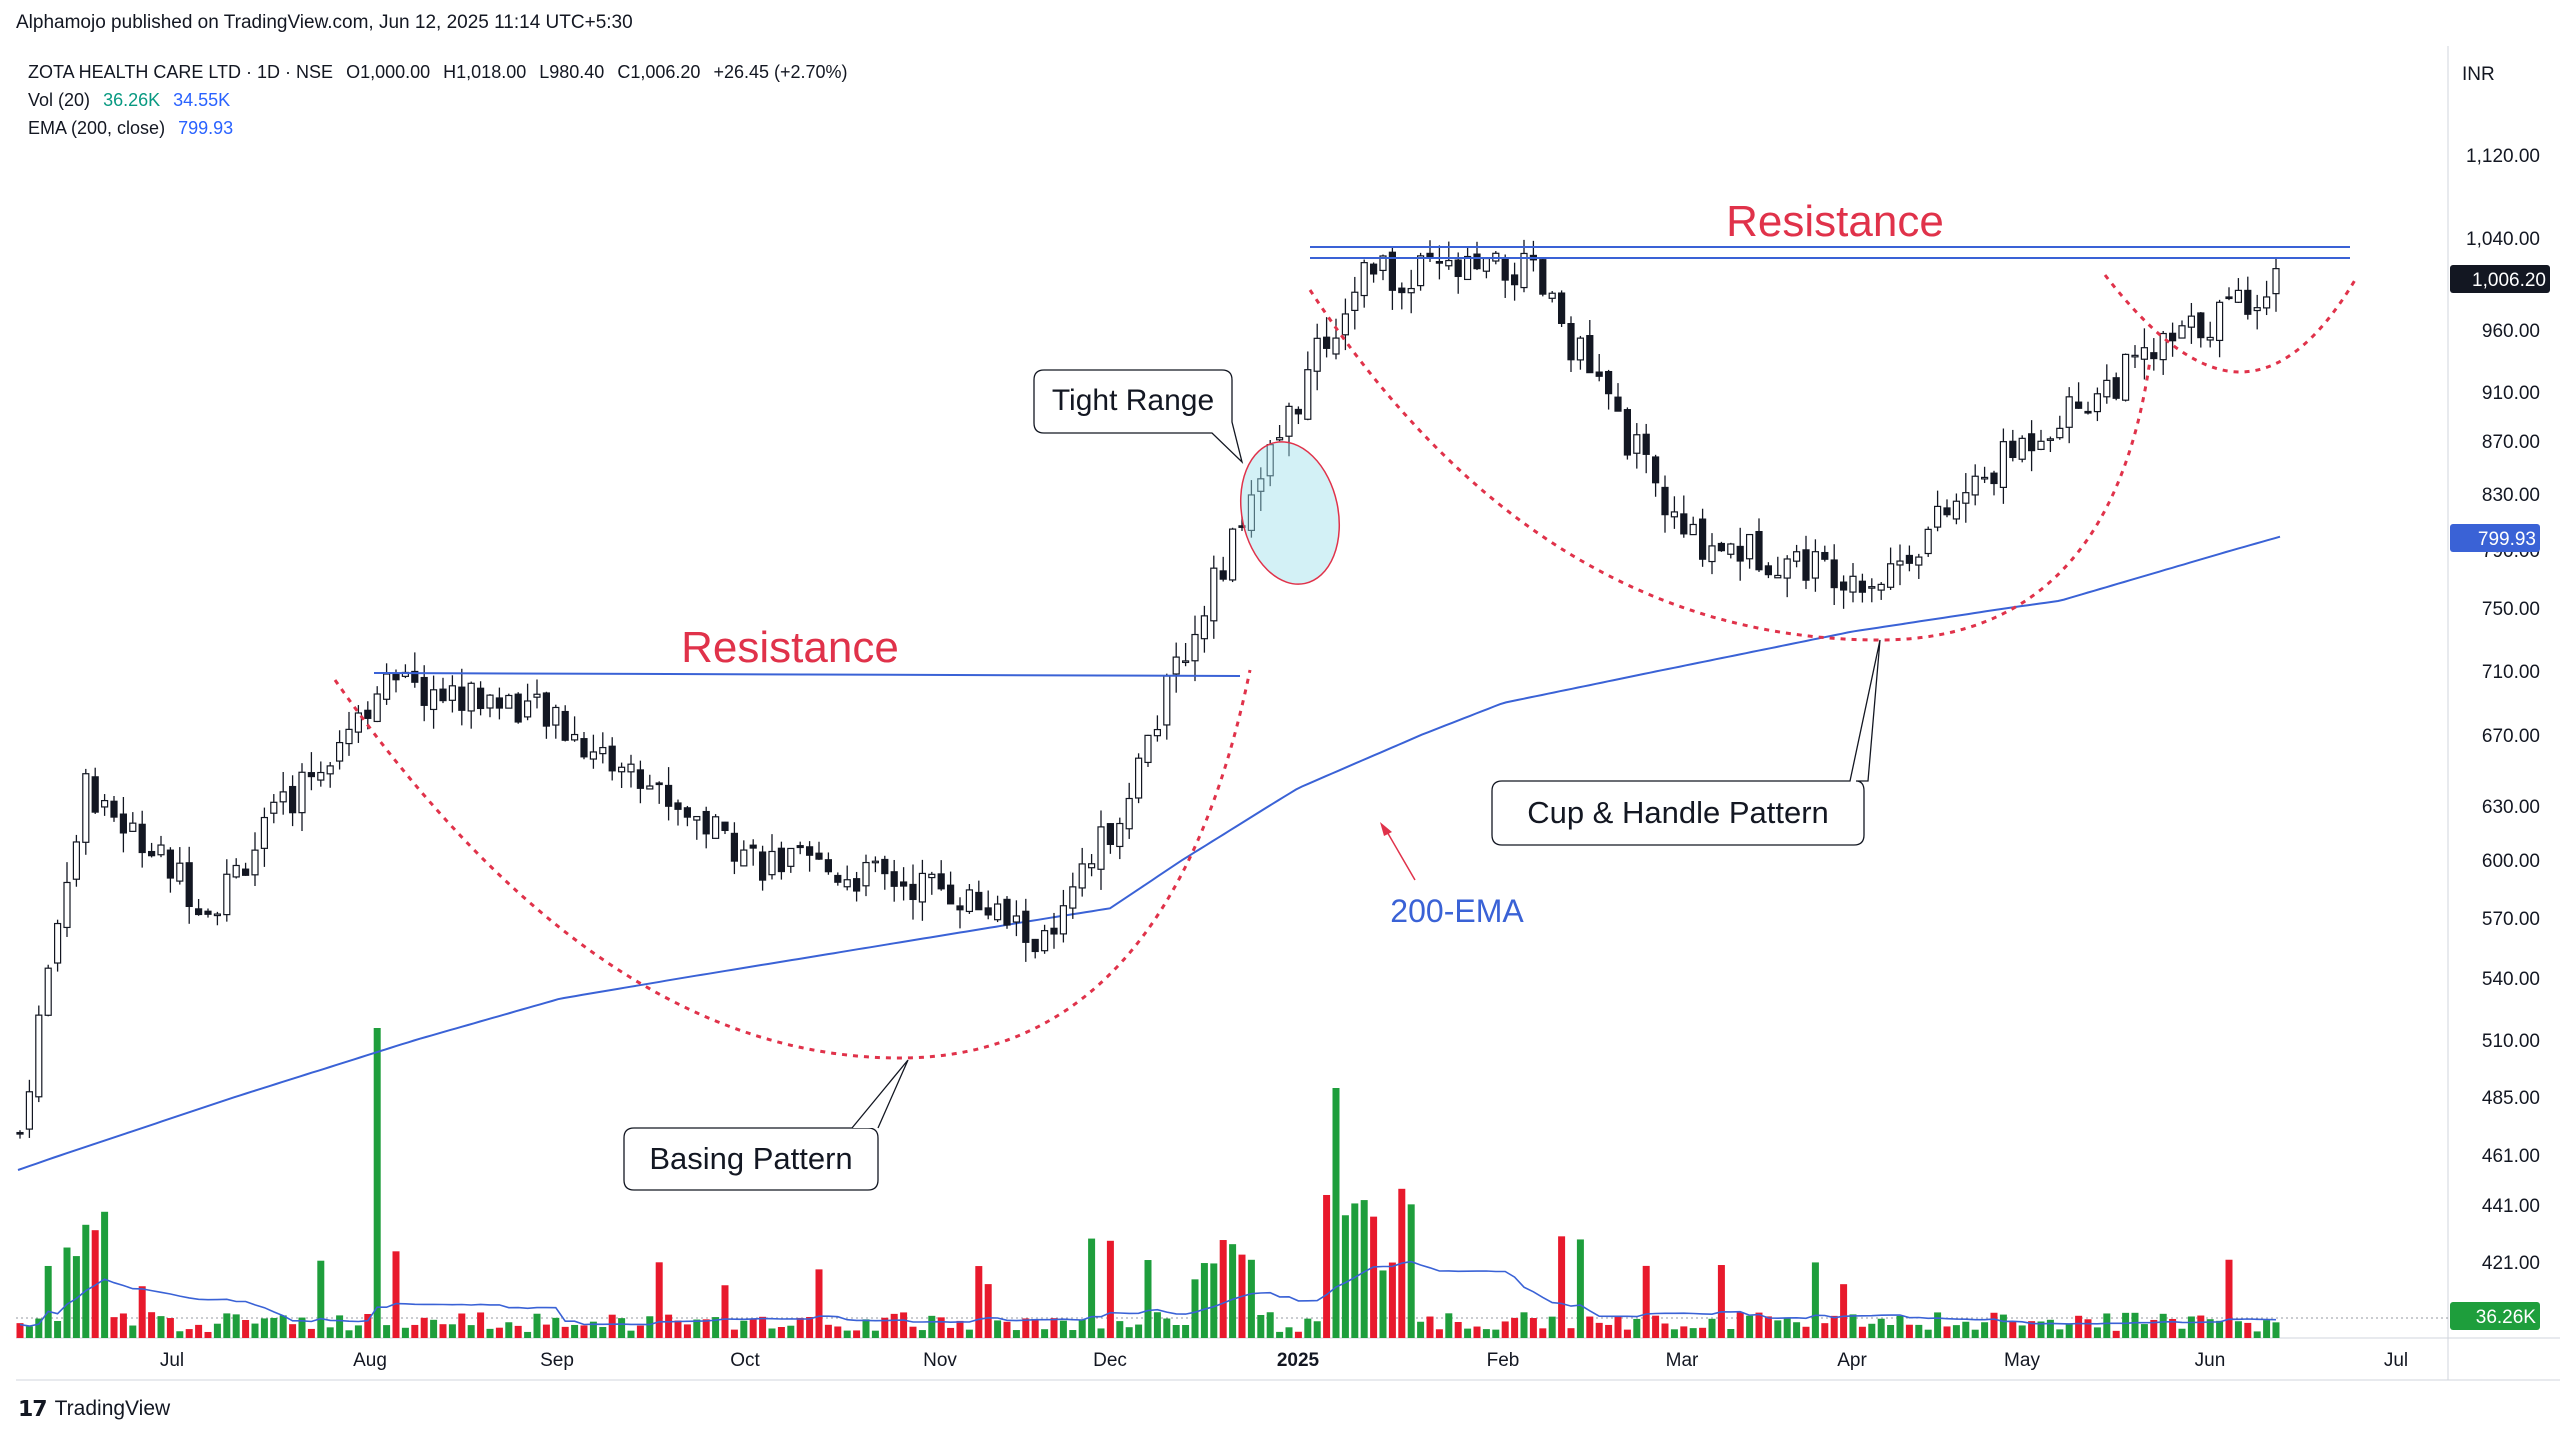  I want to click on price-tick-label: 600.00, so click(2511, 861).